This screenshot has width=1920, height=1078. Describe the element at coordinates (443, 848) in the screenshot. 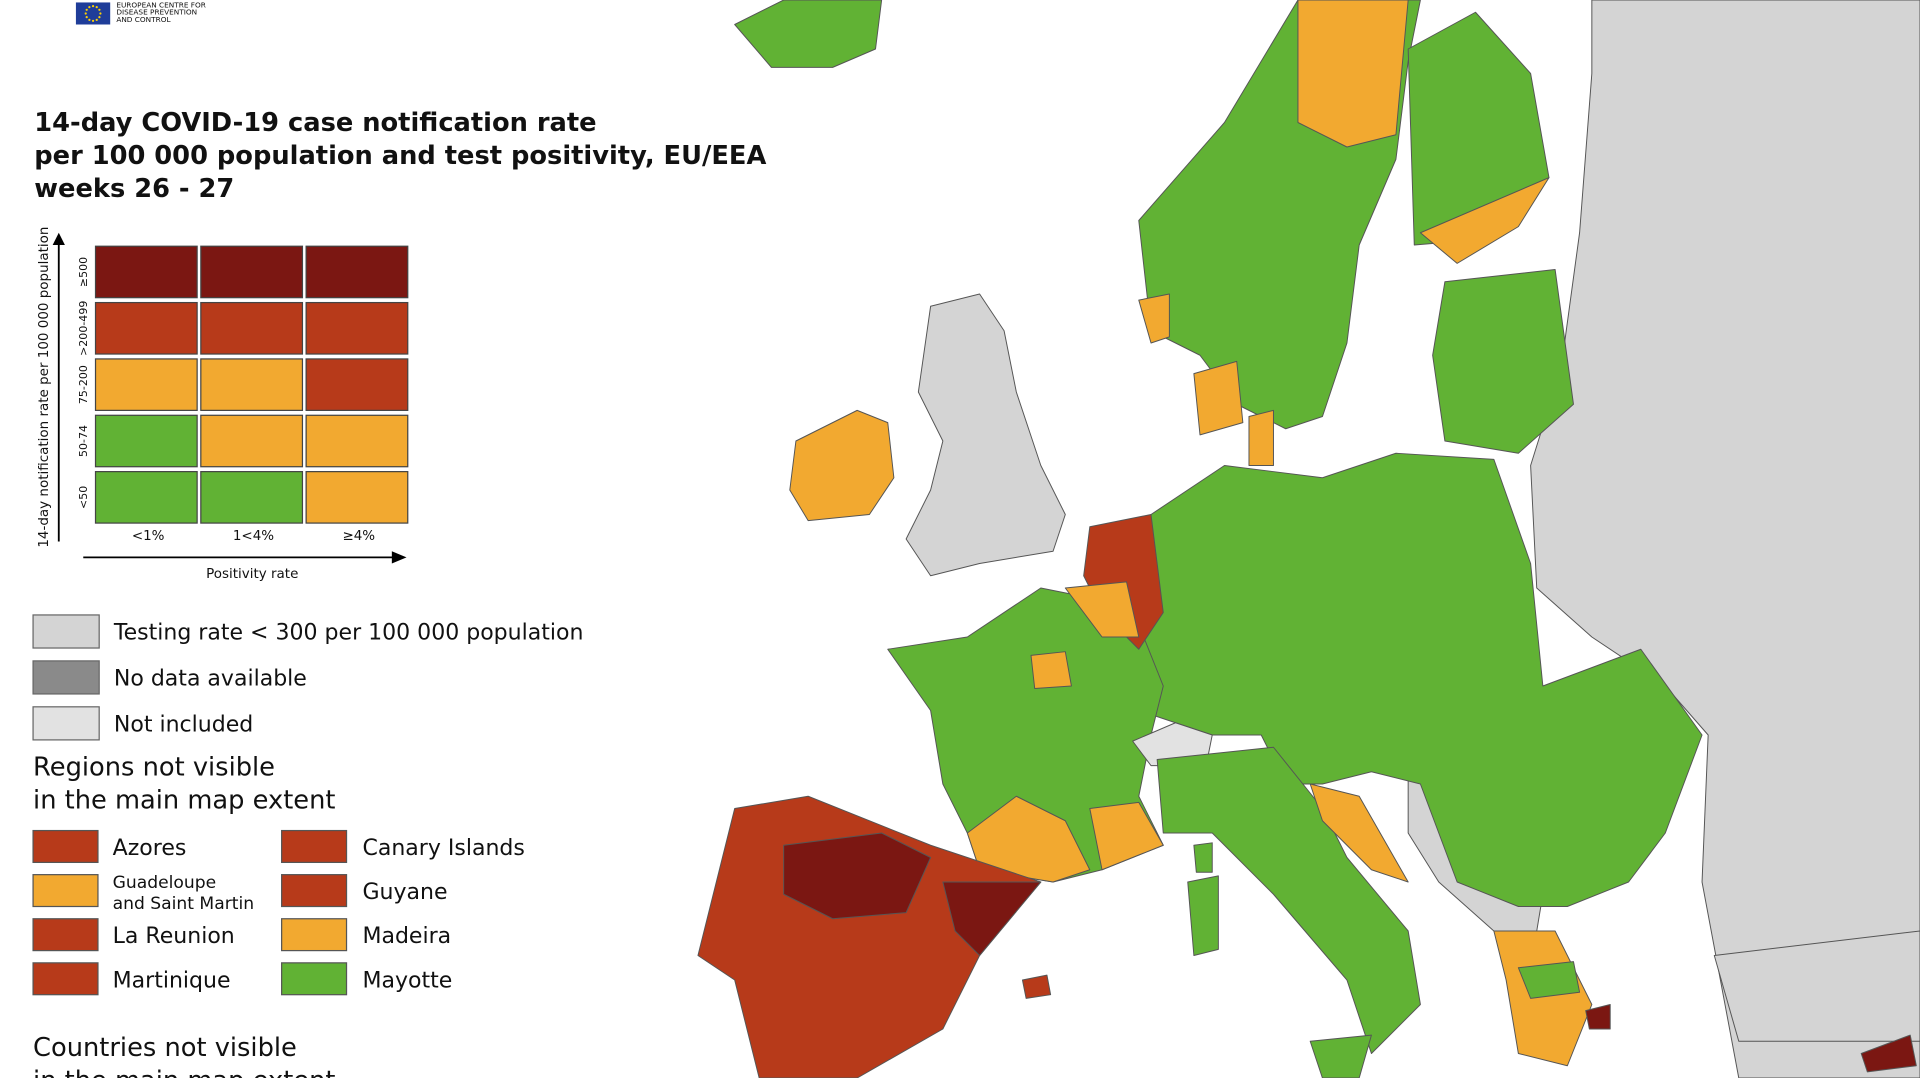

I see `region-label: Canary Islands` at that location.